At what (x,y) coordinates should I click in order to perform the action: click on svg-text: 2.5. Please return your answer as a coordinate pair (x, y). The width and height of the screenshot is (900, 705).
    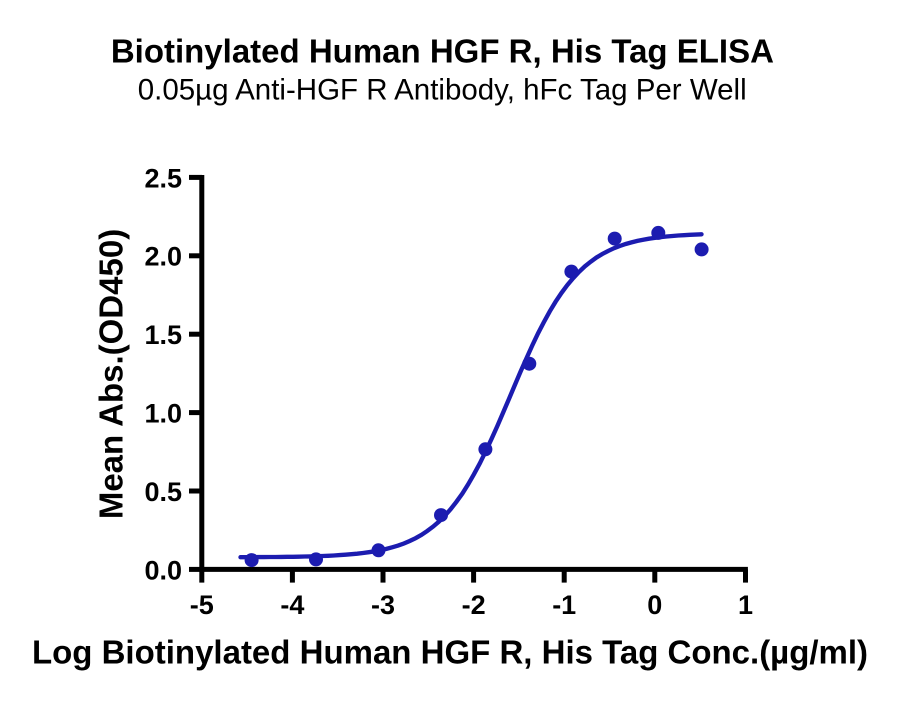
    Looking at the image, I should click on (163, 178).